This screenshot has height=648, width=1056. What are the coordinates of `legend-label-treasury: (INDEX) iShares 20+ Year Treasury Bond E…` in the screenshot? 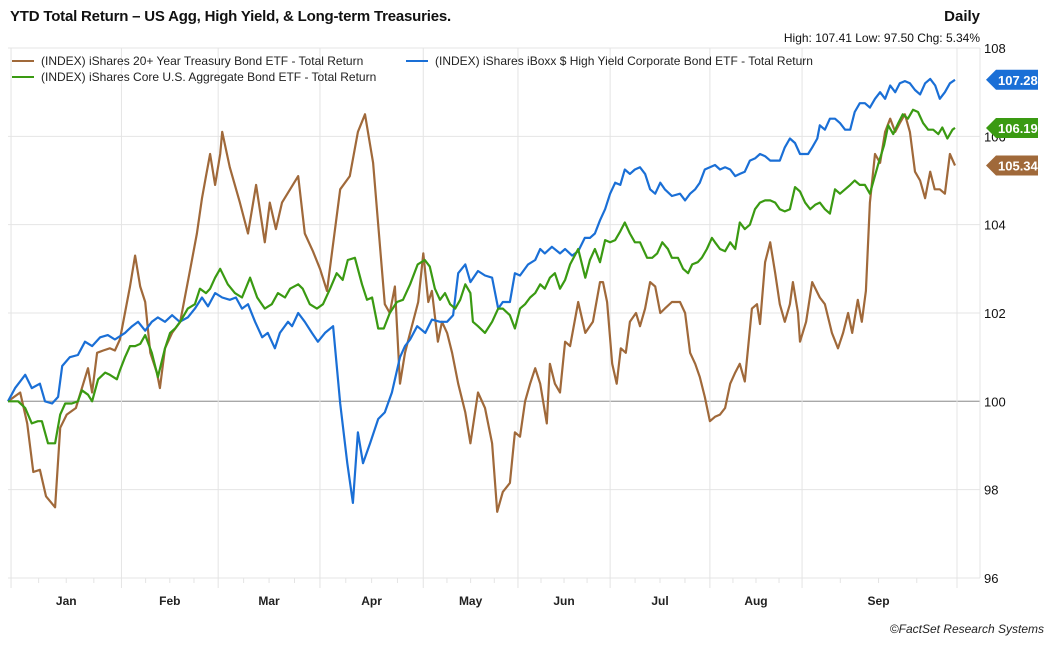 It's located at (202, 61).